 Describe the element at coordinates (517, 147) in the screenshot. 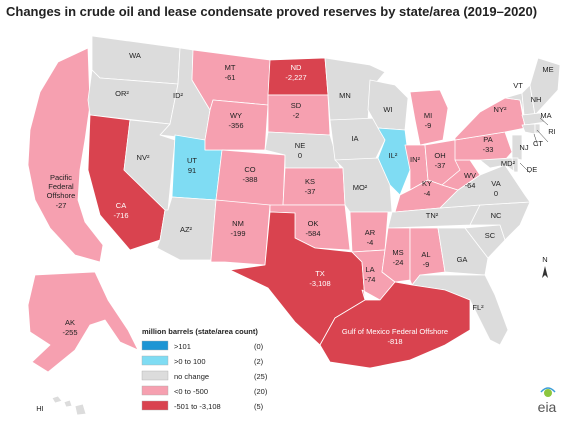

I see `state-nj` at that location.